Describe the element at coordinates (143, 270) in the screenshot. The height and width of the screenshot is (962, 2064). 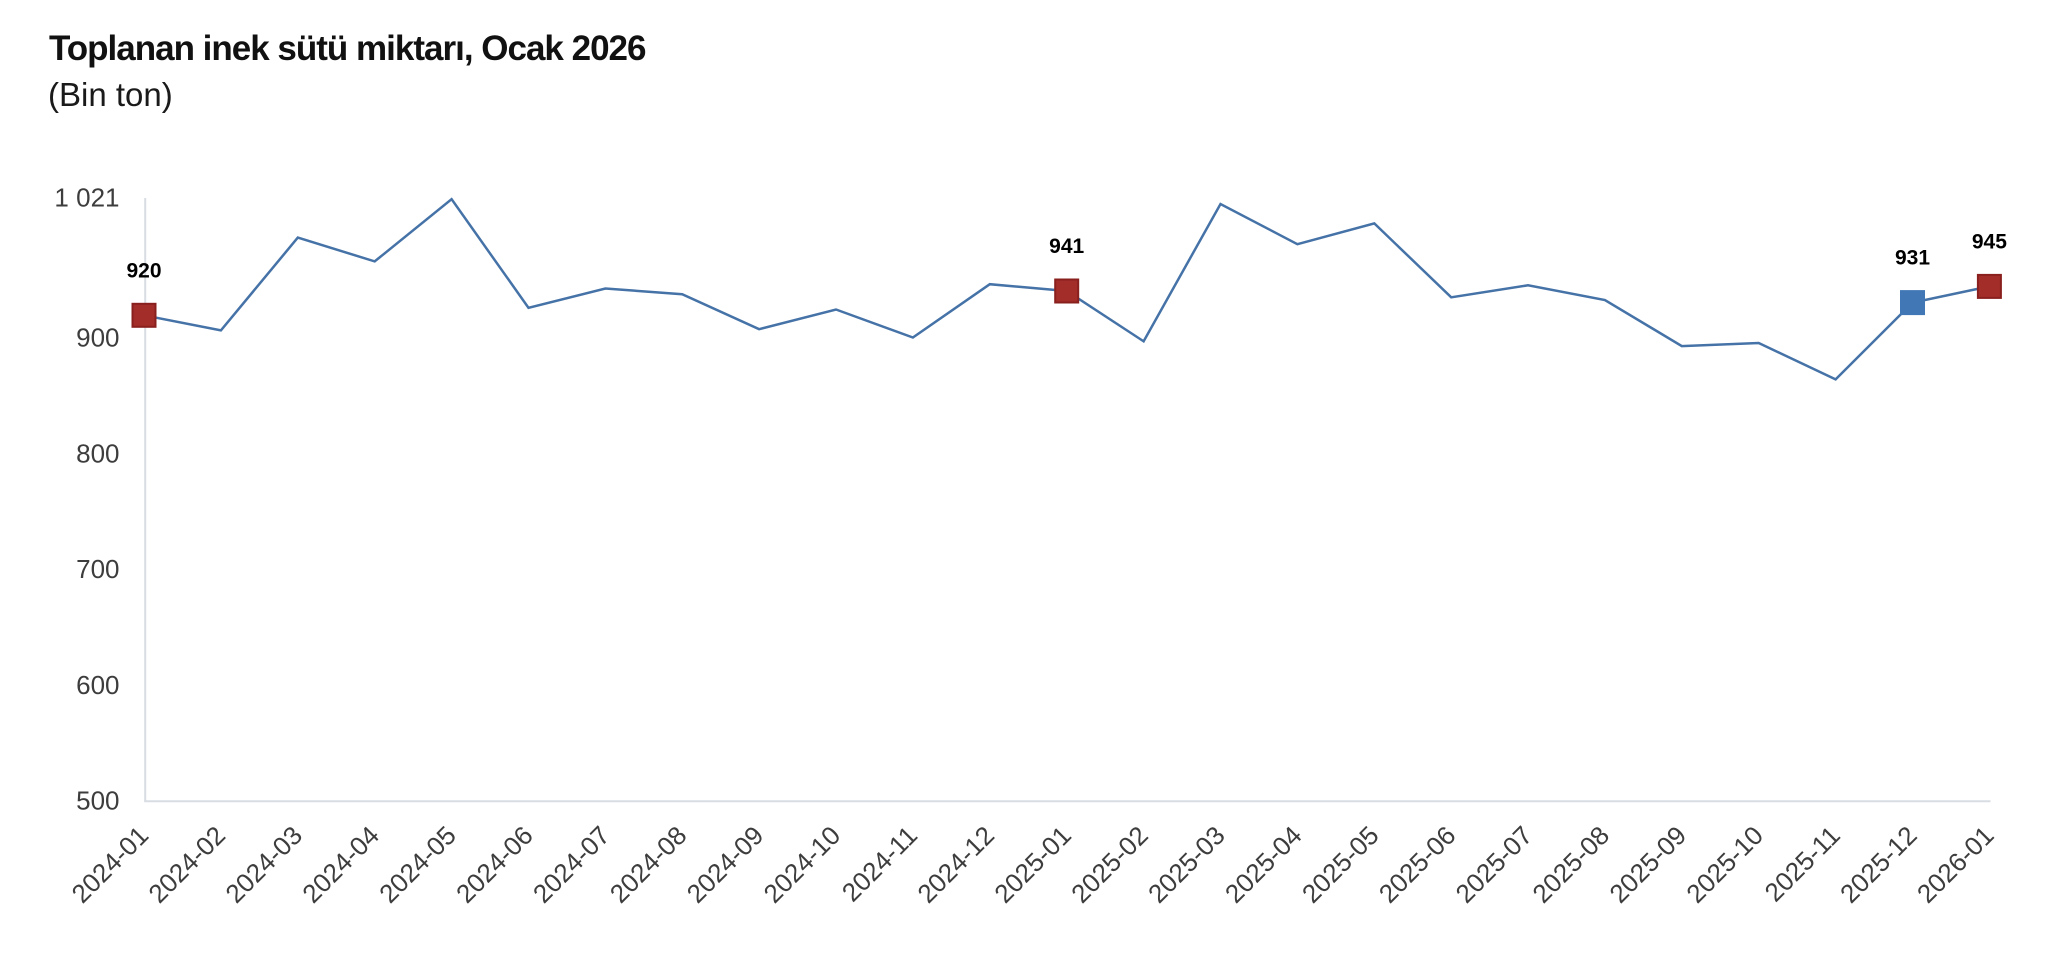
I see `svg-text: 920` at that location.